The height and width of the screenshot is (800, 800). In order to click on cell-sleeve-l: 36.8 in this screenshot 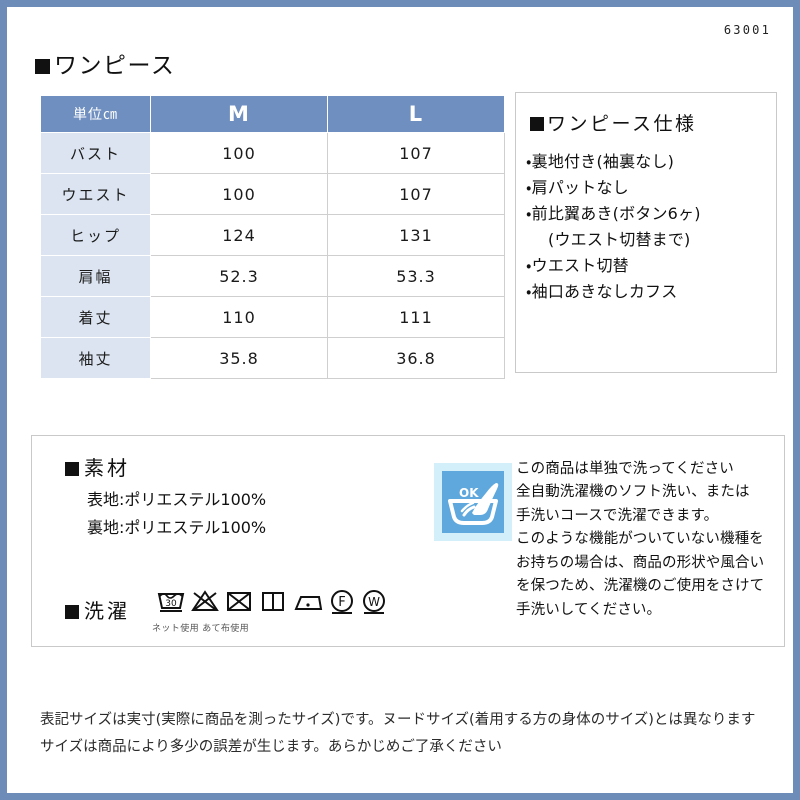, I will do `click(416, 358)`.